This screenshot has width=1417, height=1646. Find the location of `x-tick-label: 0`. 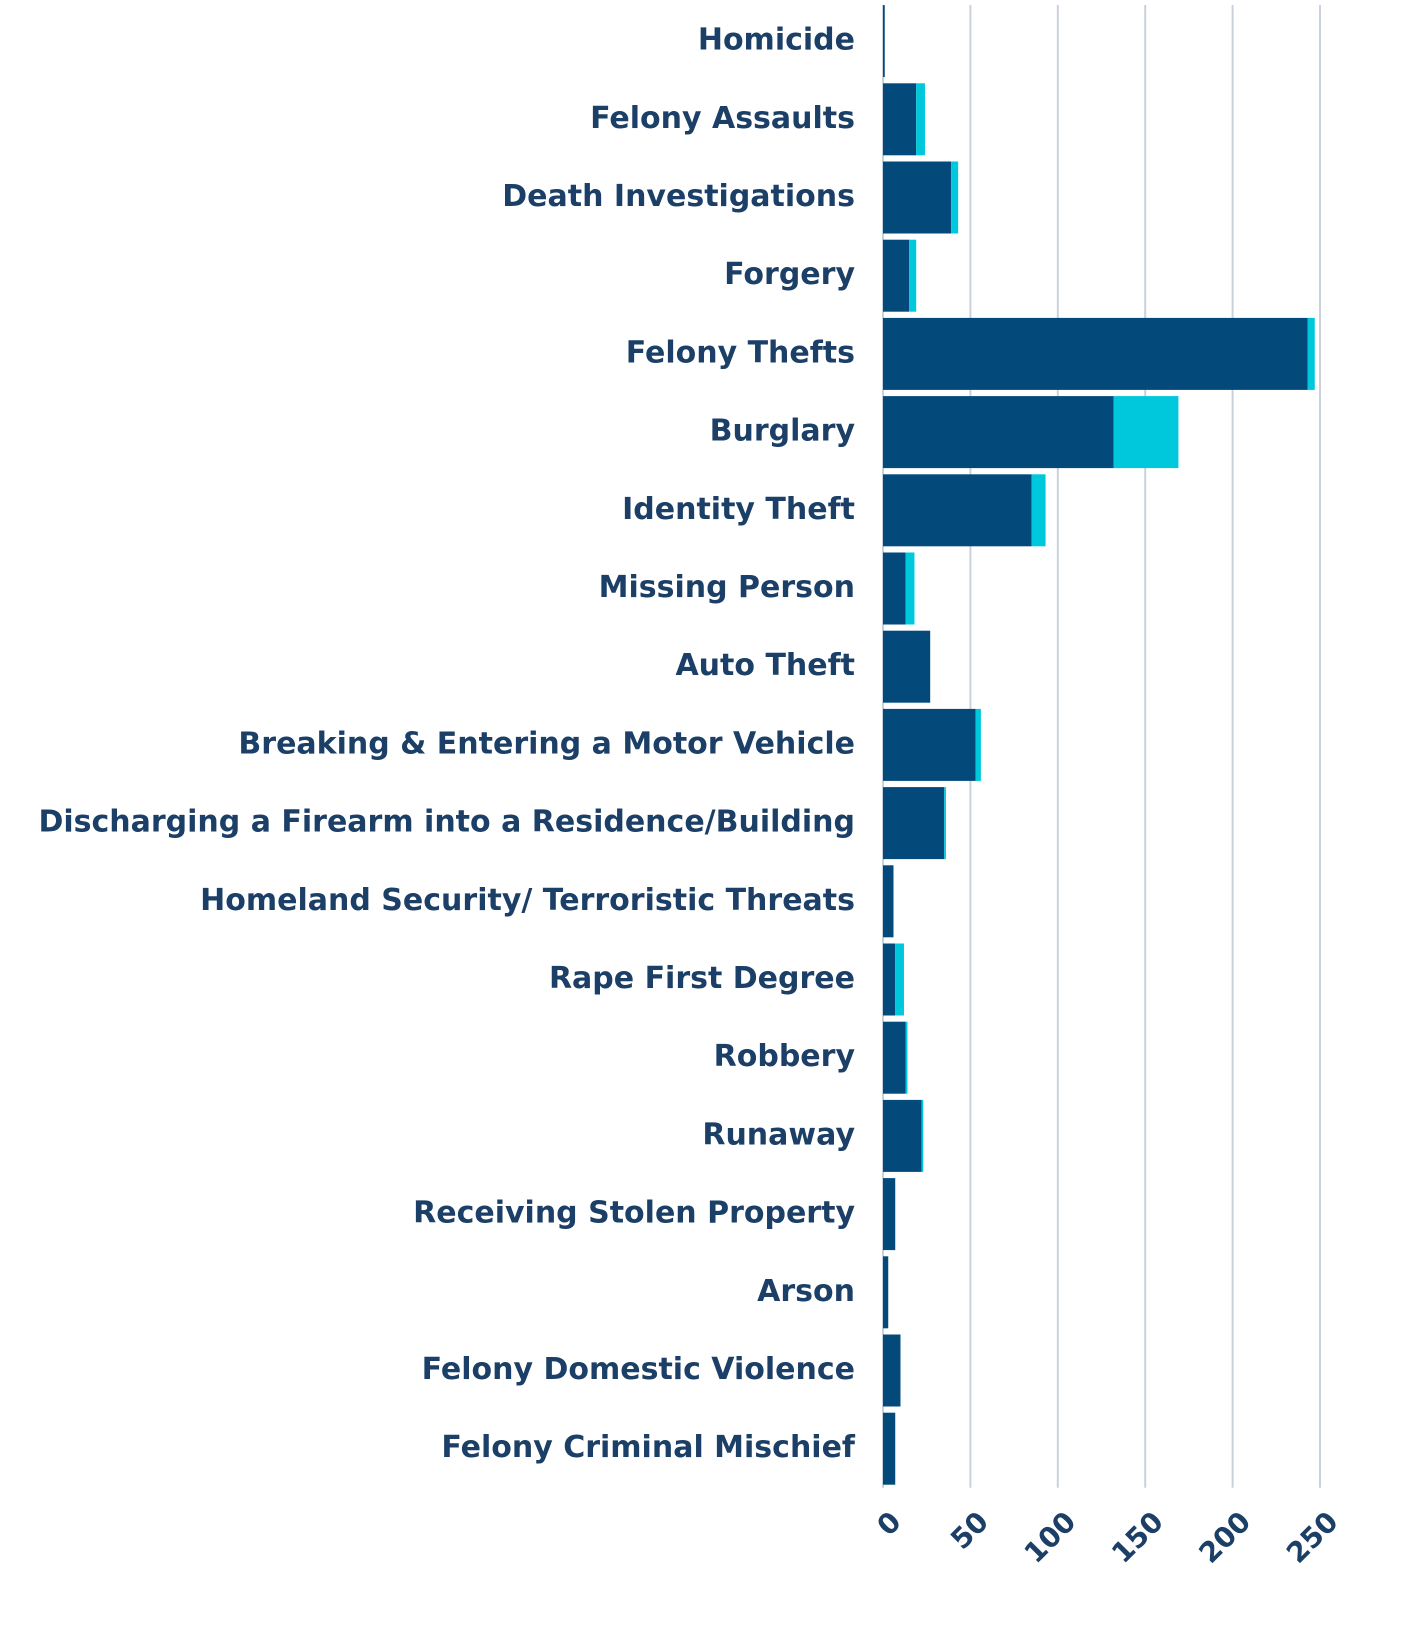

x-tick-label: 0 is located at coordinates (888, 1523).